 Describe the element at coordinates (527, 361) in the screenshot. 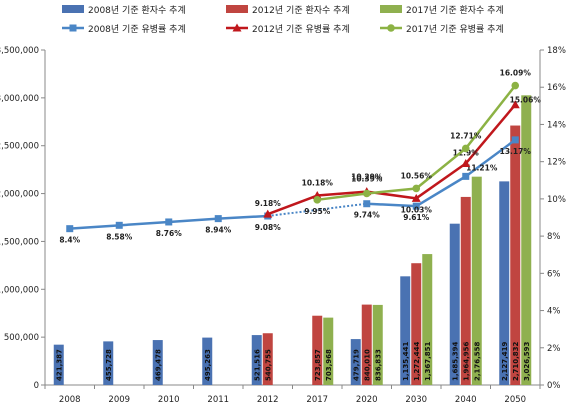

I see `bar-value-label: 3,026,593` at that location.